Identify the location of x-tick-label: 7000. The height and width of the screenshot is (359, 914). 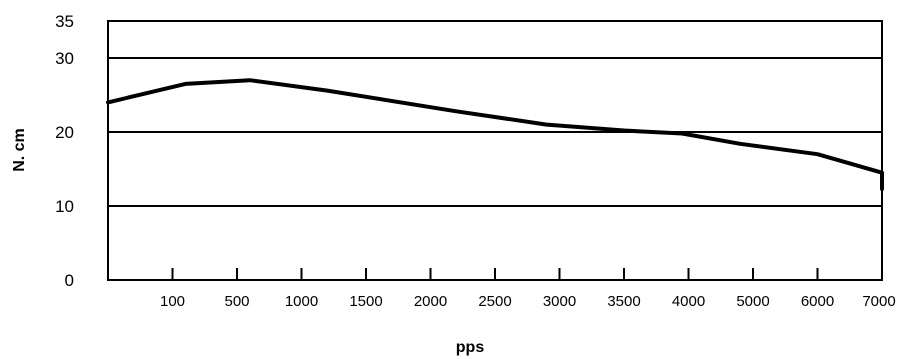
(878, 301).